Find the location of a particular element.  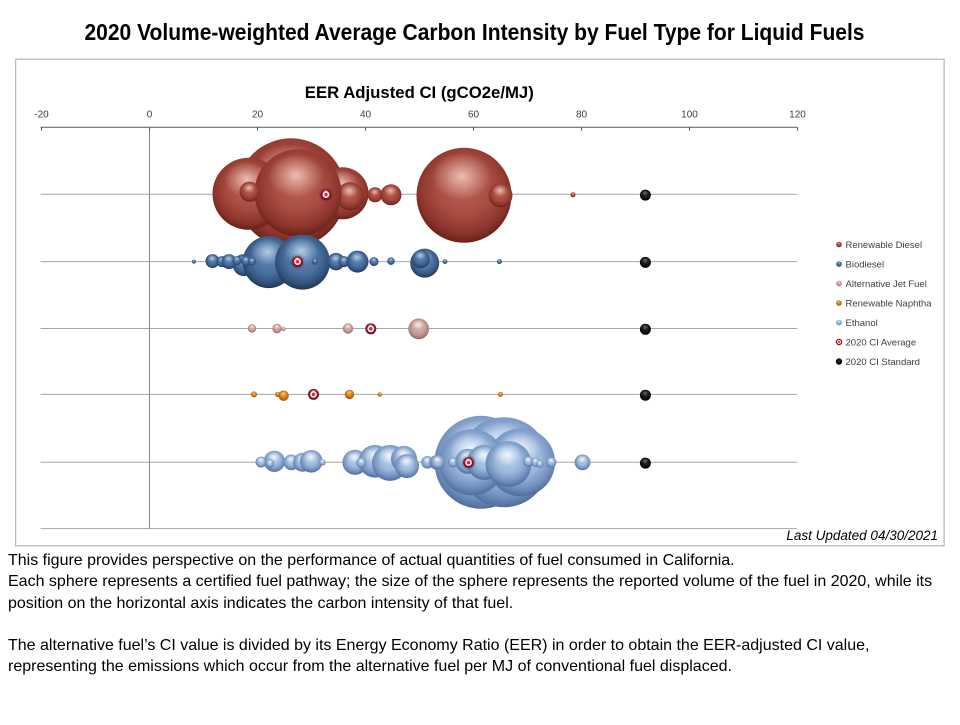

svg-text: 0 is located at coordinates (150, 115).